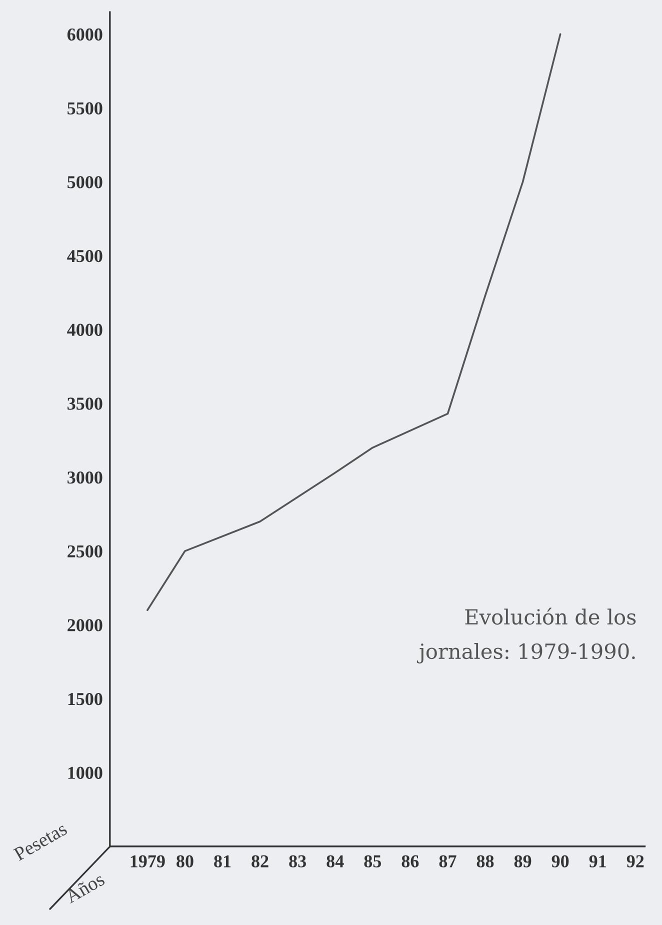  What do you see at coordinates (222, 861) in the screenshot?
I see `x-tick-label: 81` at bounding box center [222, 861].